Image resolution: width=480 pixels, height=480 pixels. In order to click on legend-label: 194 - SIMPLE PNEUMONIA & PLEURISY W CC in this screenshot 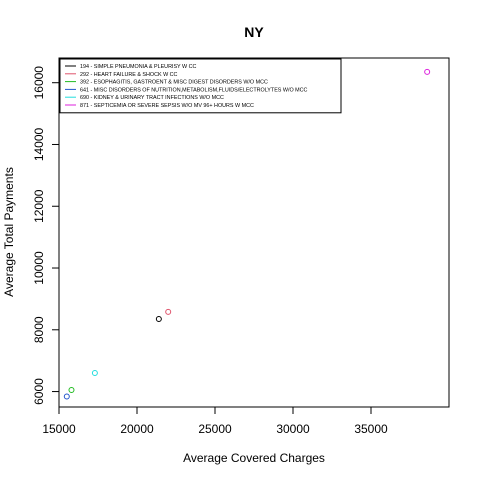, I will do `click(138, 67)`.